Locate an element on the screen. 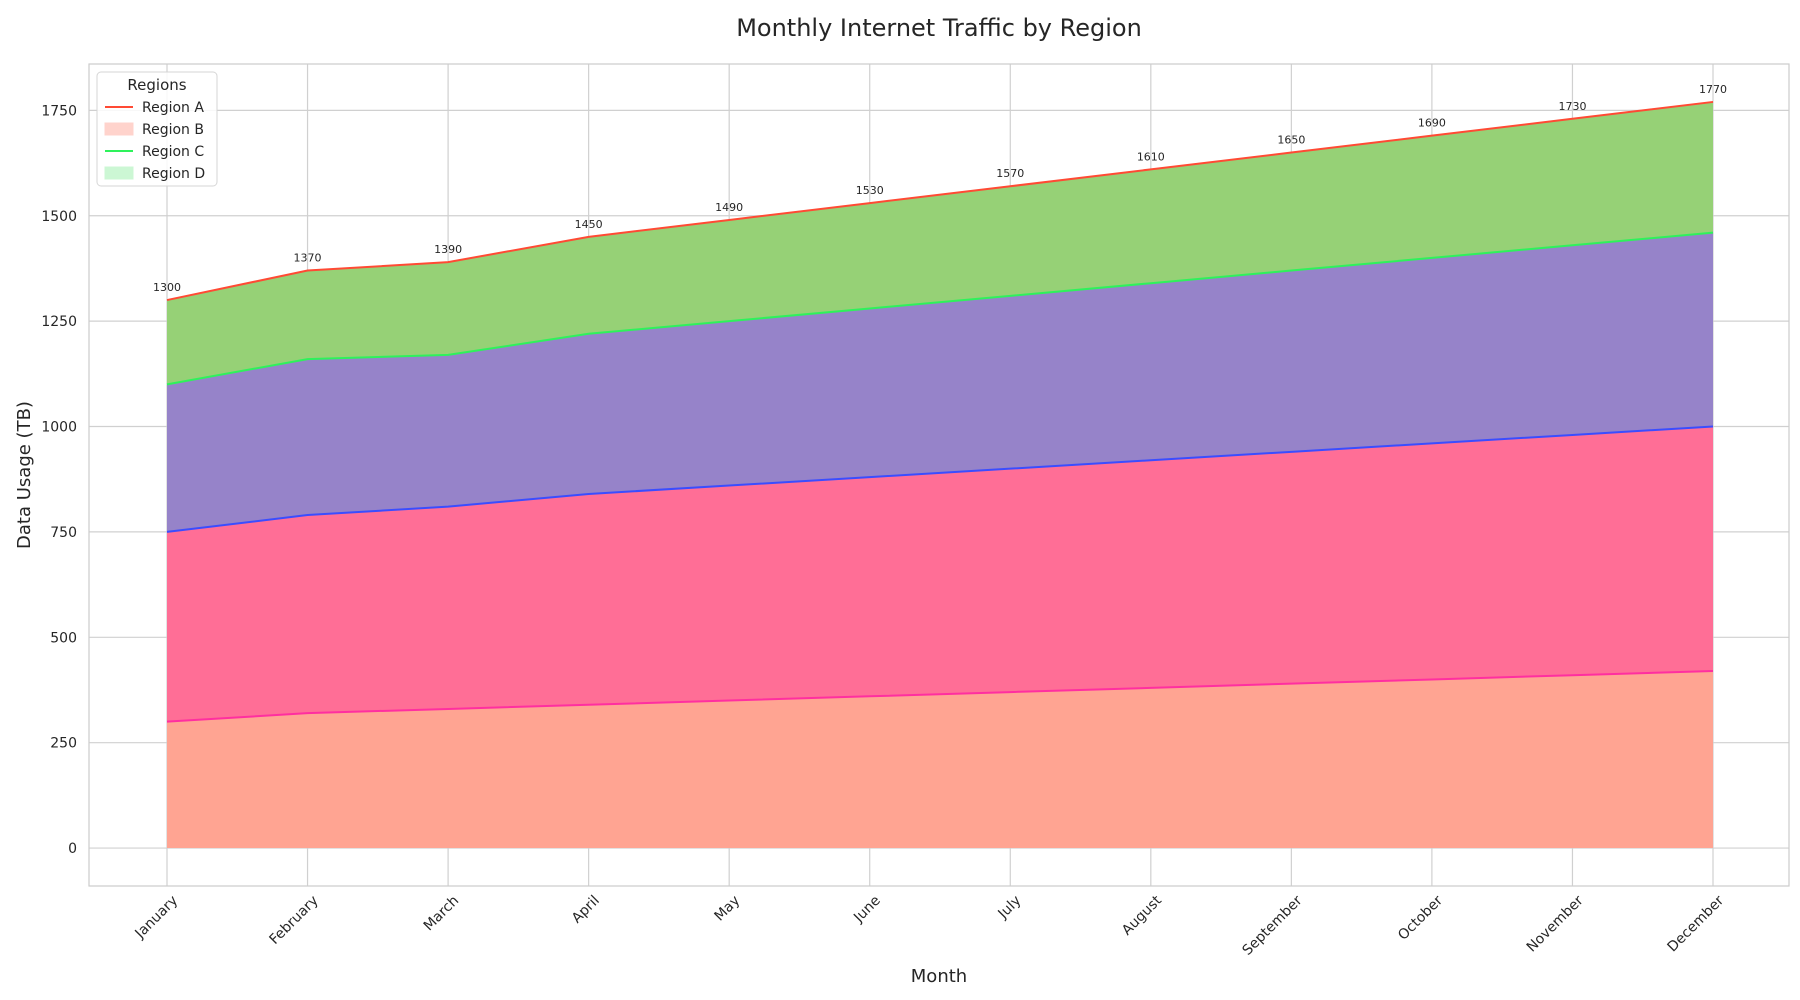 This screenshot has height=1000, width=1800. x-axis-title: Month is located at coordinates (939, 976).